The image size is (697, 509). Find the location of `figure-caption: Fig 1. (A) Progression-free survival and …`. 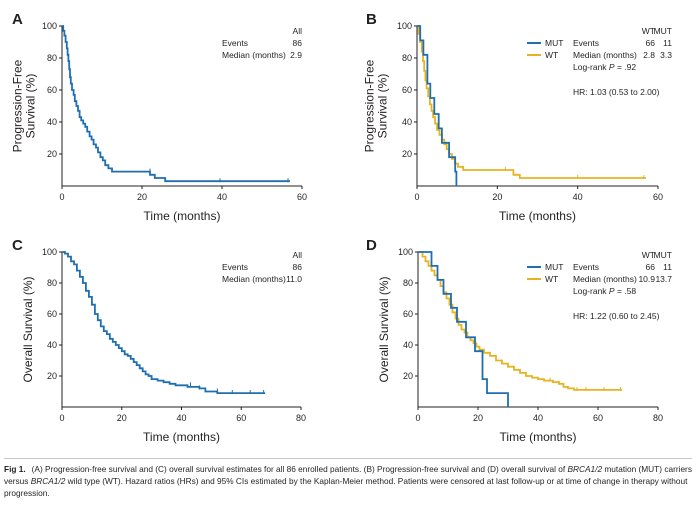

figure-caption: Fig 1. (A) Progression-free survival and … is located at coordinates (348, 478).